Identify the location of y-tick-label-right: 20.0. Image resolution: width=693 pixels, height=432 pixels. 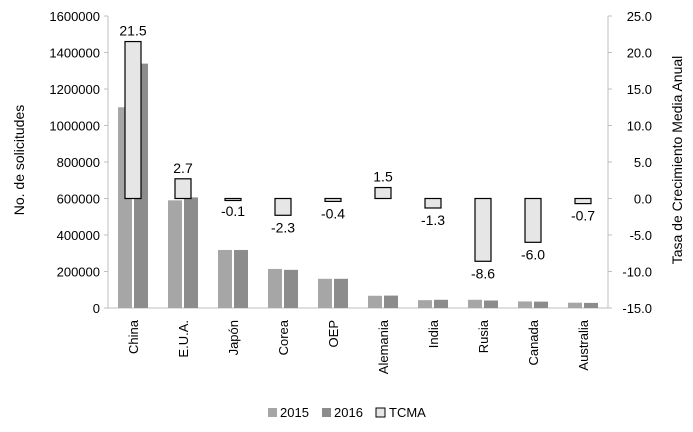
(639, 53).